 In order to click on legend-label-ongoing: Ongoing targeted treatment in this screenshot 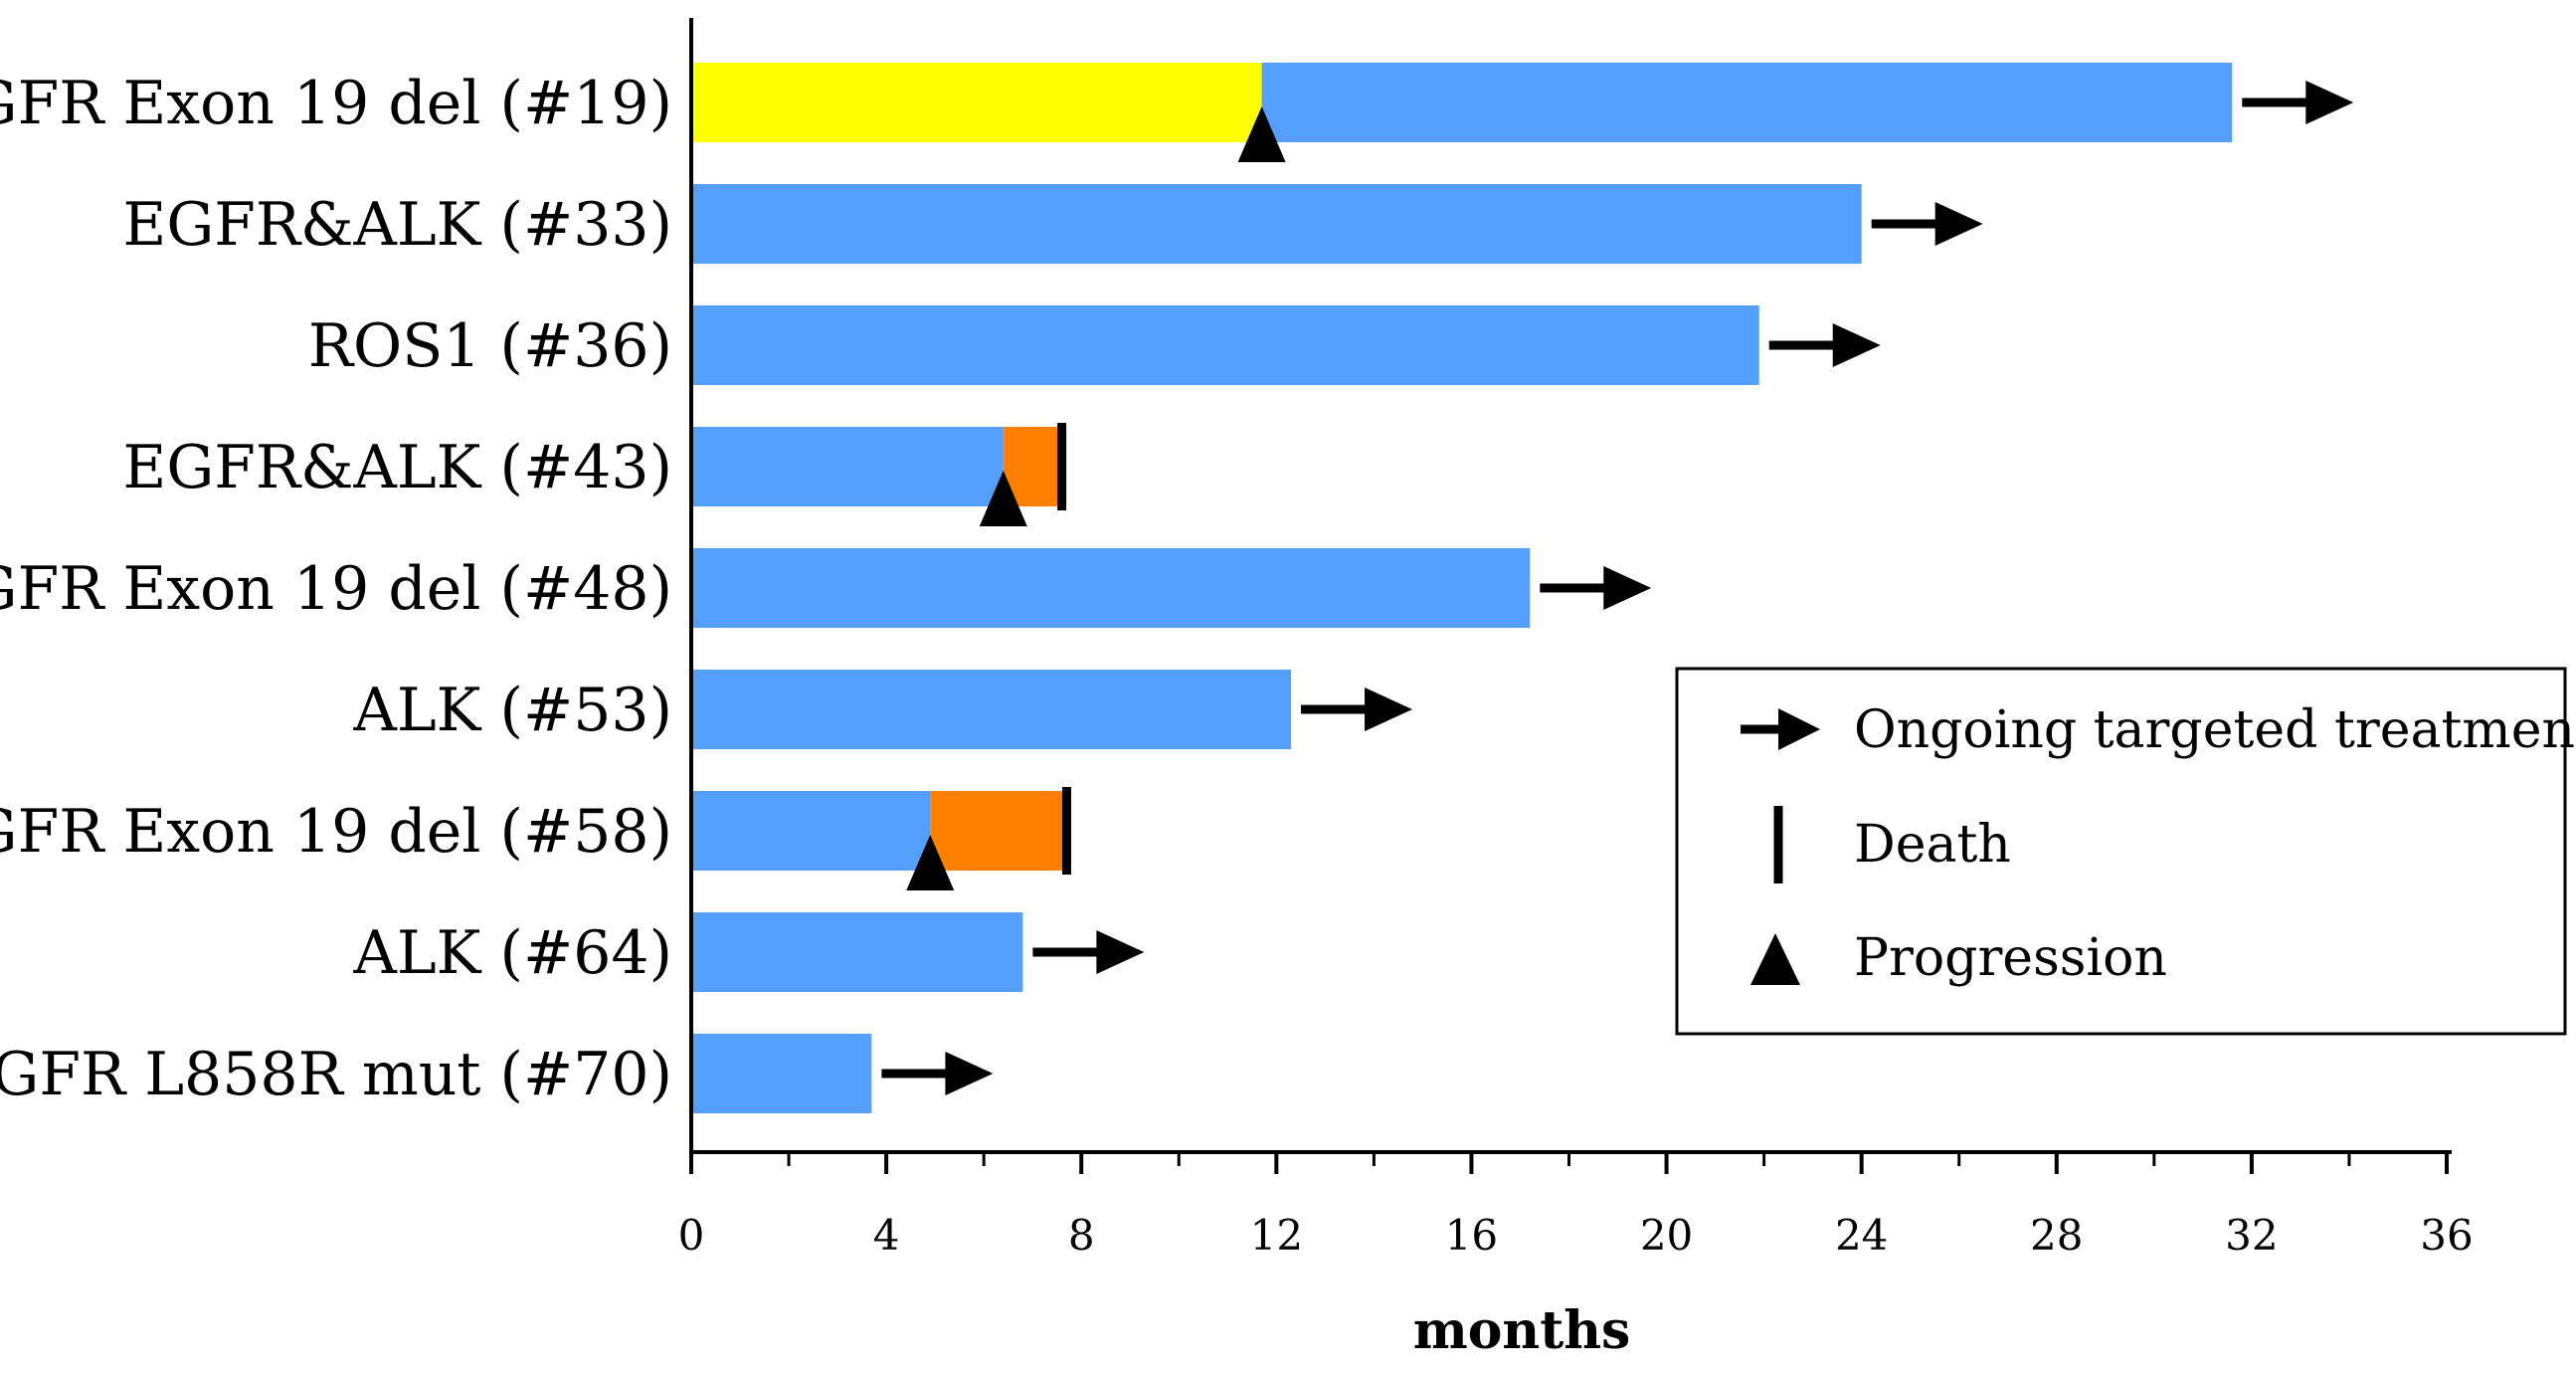, I will do `click(2215, 730)`.